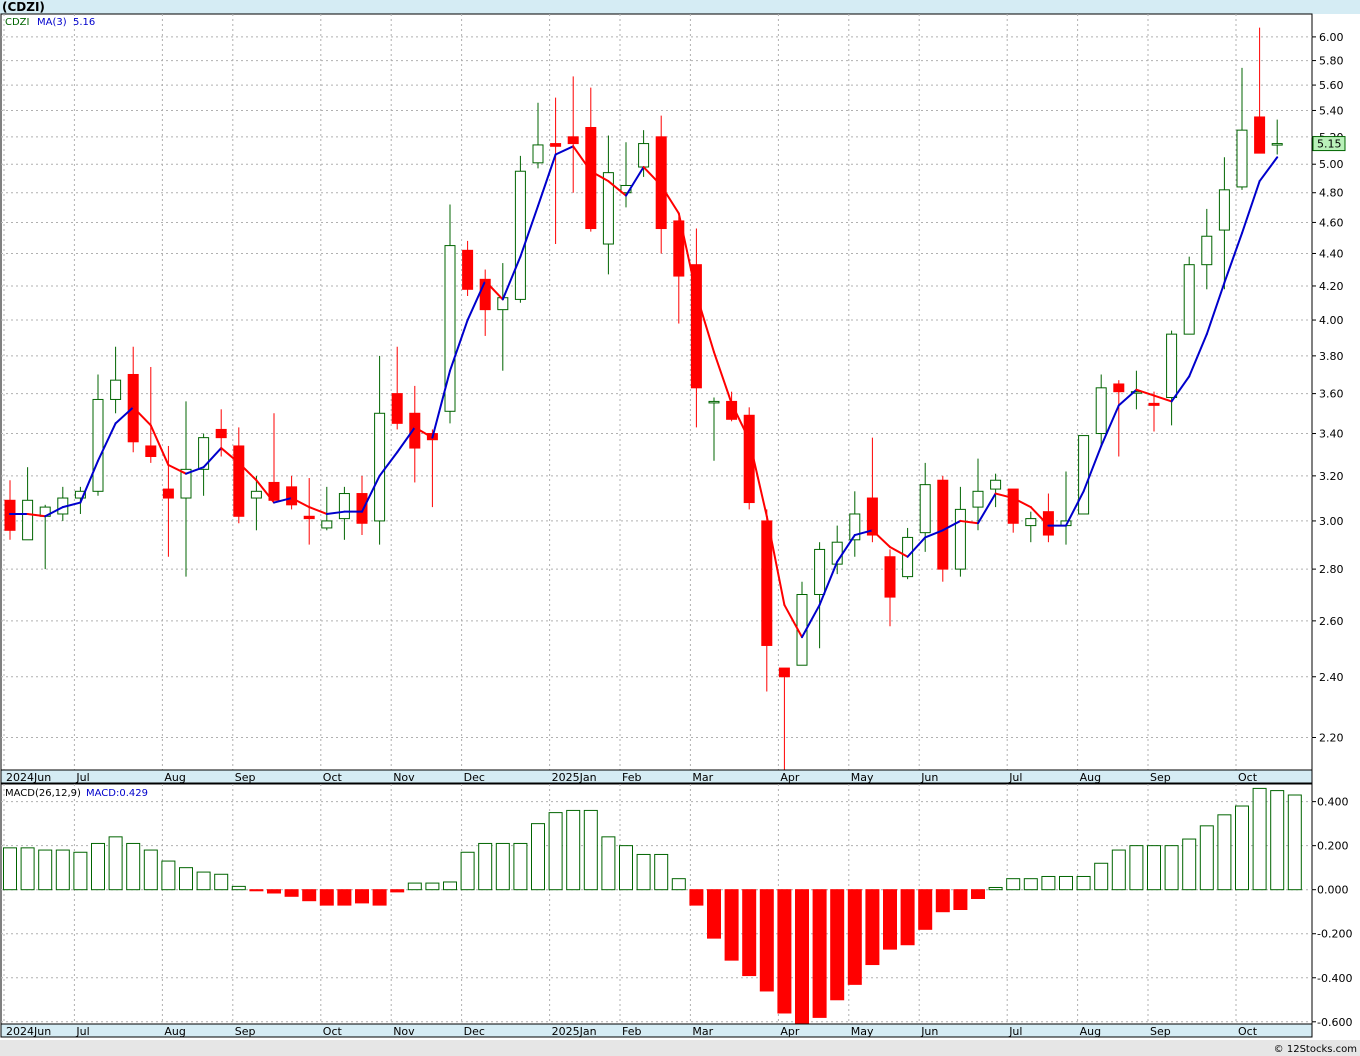  I want to click on month-label: 2025Jan, so click(574, 777).